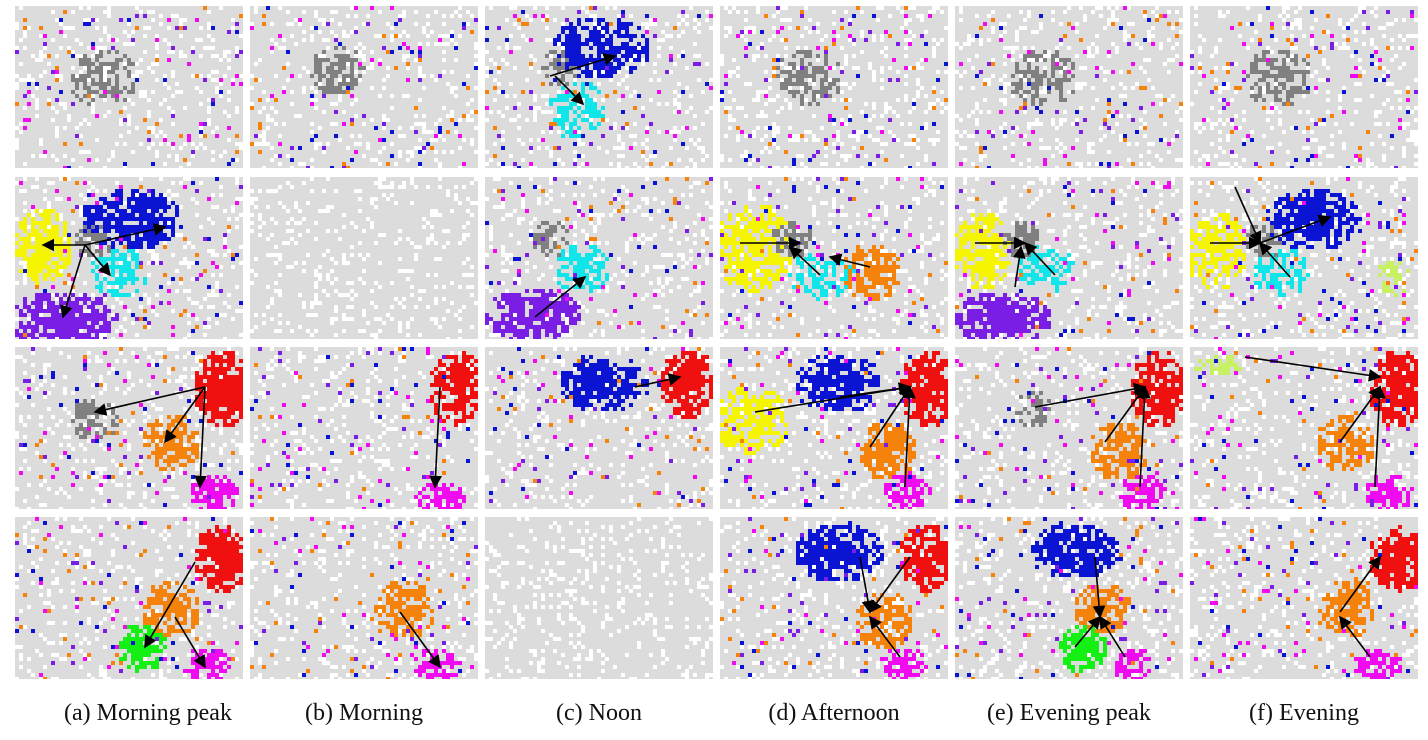 This screenshot has height=740, width=1428. I want to click on cluster-map-row-2-evening-peak, so click(1069, 258).